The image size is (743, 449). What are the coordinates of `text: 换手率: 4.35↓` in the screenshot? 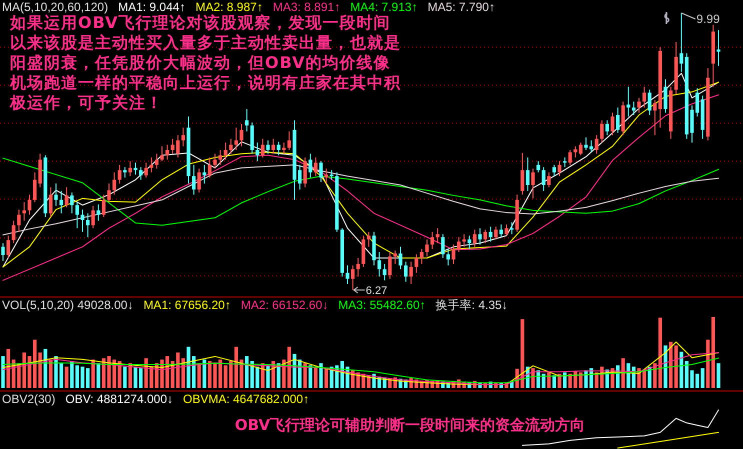 It's located at (472, 305).